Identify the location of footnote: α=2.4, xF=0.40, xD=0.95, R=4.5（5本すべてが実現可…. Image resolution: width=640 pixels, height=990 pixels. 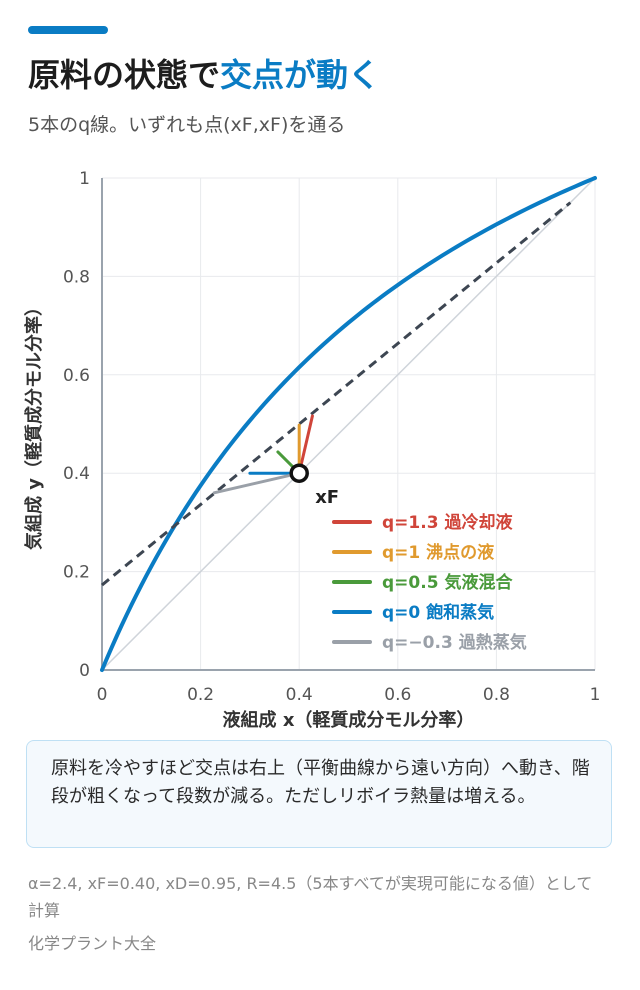
(310, 897).